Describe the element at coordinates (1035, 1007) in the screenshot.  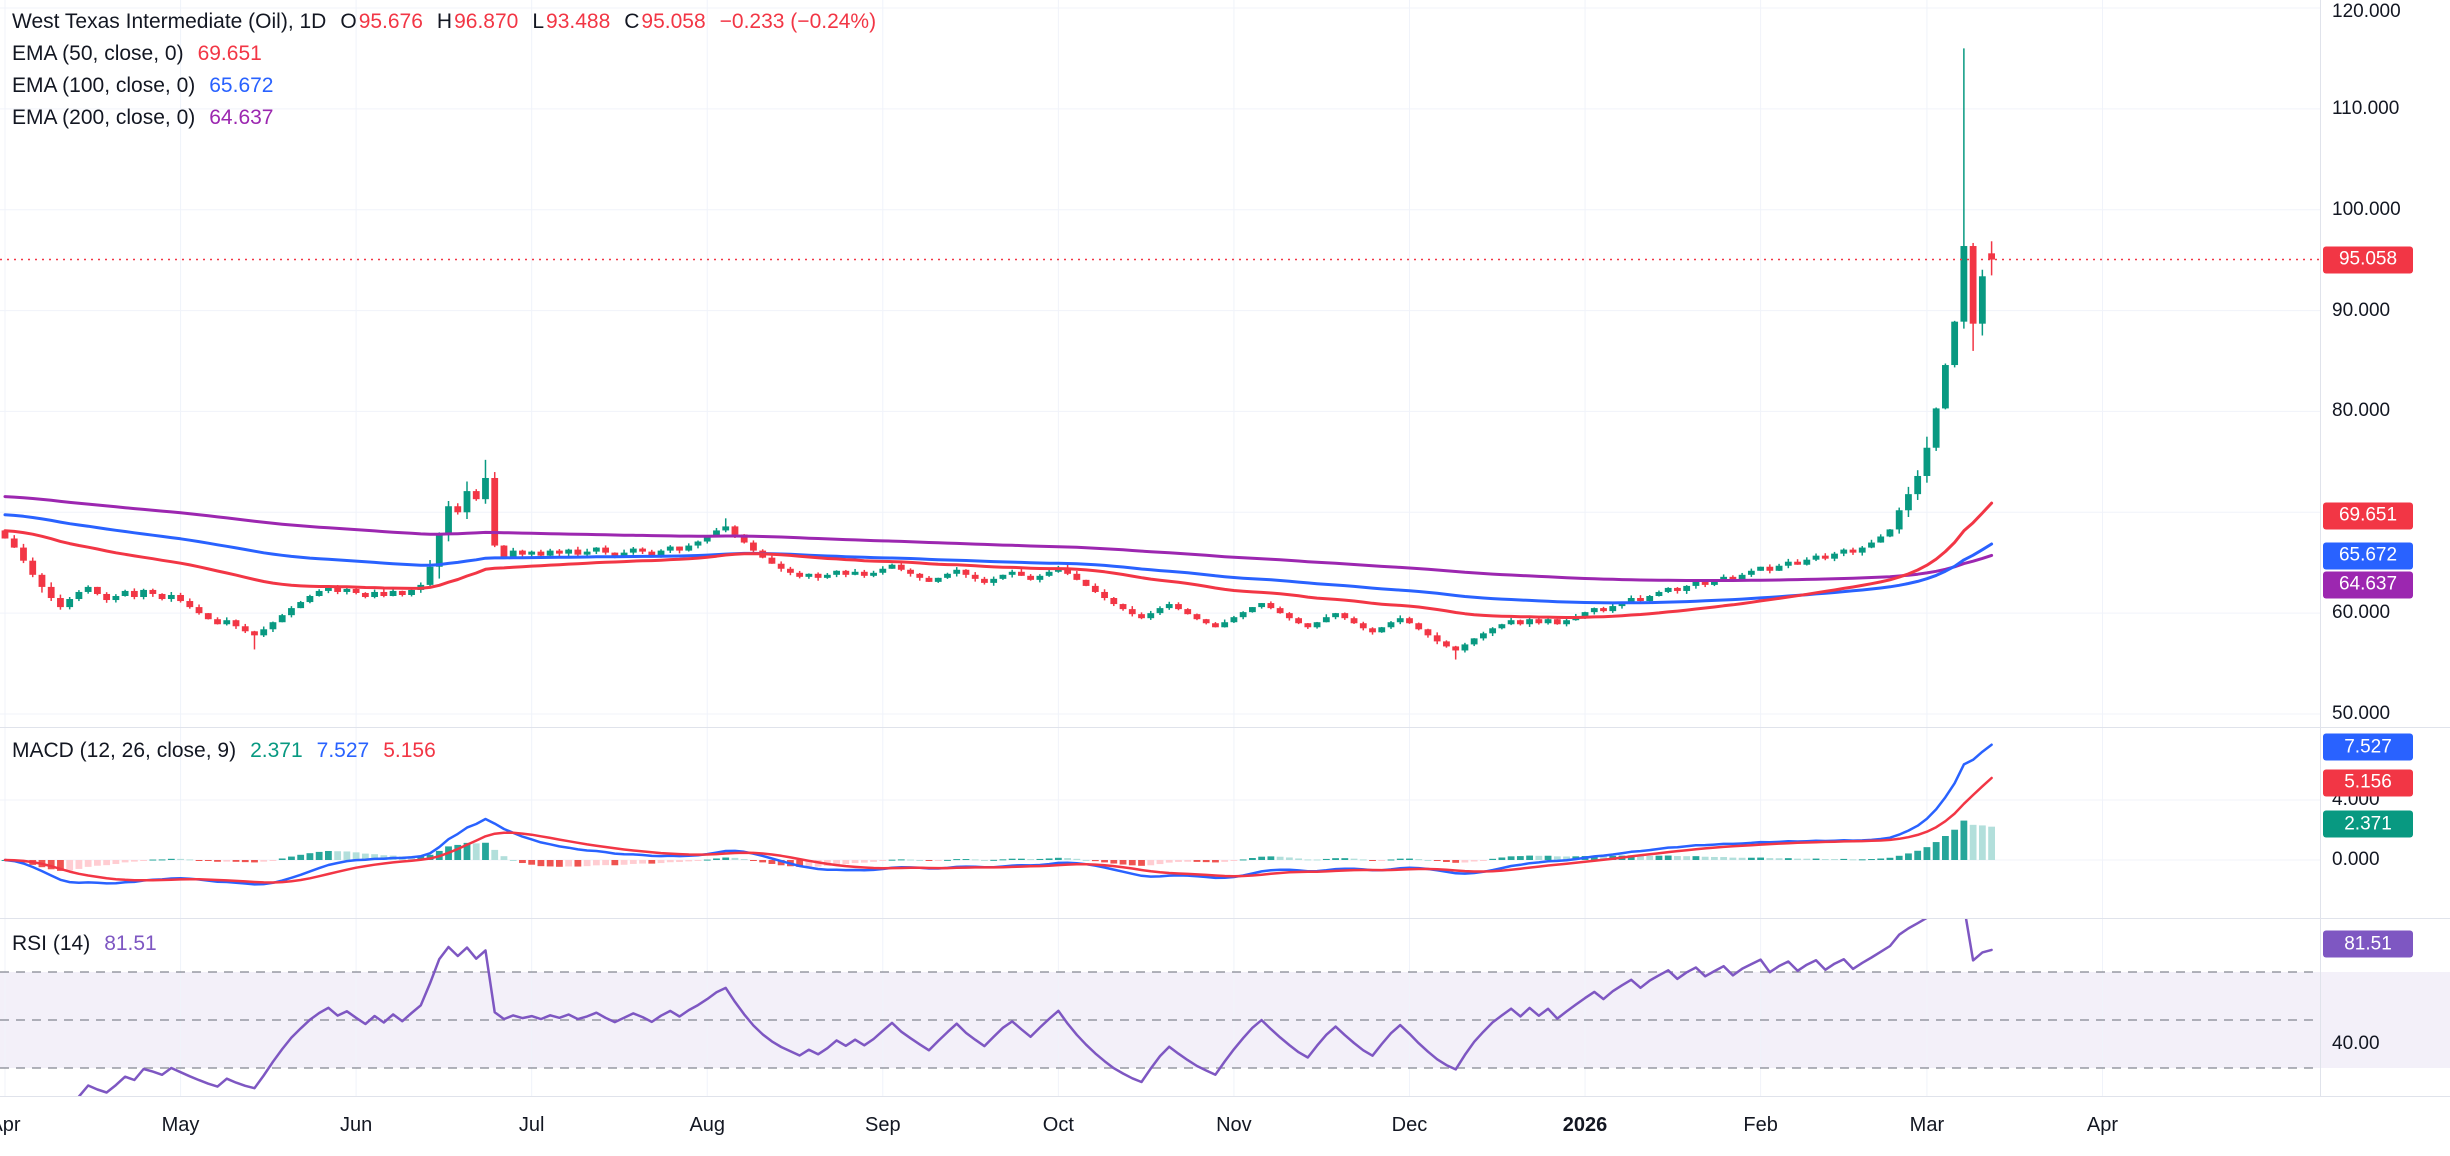
I see `rsi-line` at that location.